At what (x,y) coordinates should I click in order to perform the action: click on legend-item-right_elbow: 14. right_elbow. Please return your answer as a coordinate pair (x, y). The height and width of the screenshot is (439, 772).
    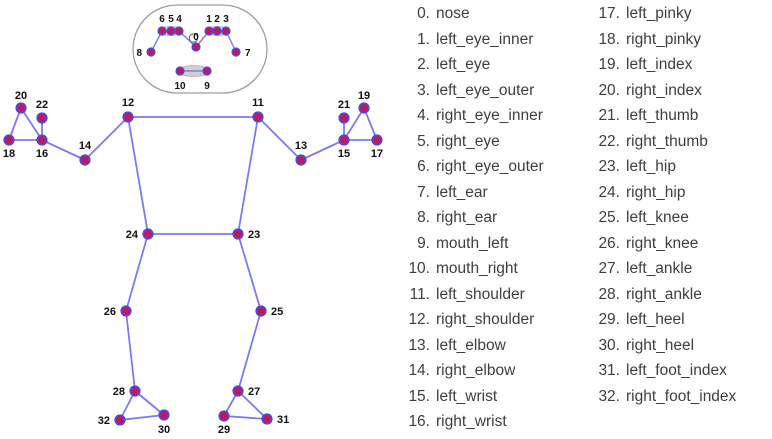
    Looking at the image, I should click on (499, 375).